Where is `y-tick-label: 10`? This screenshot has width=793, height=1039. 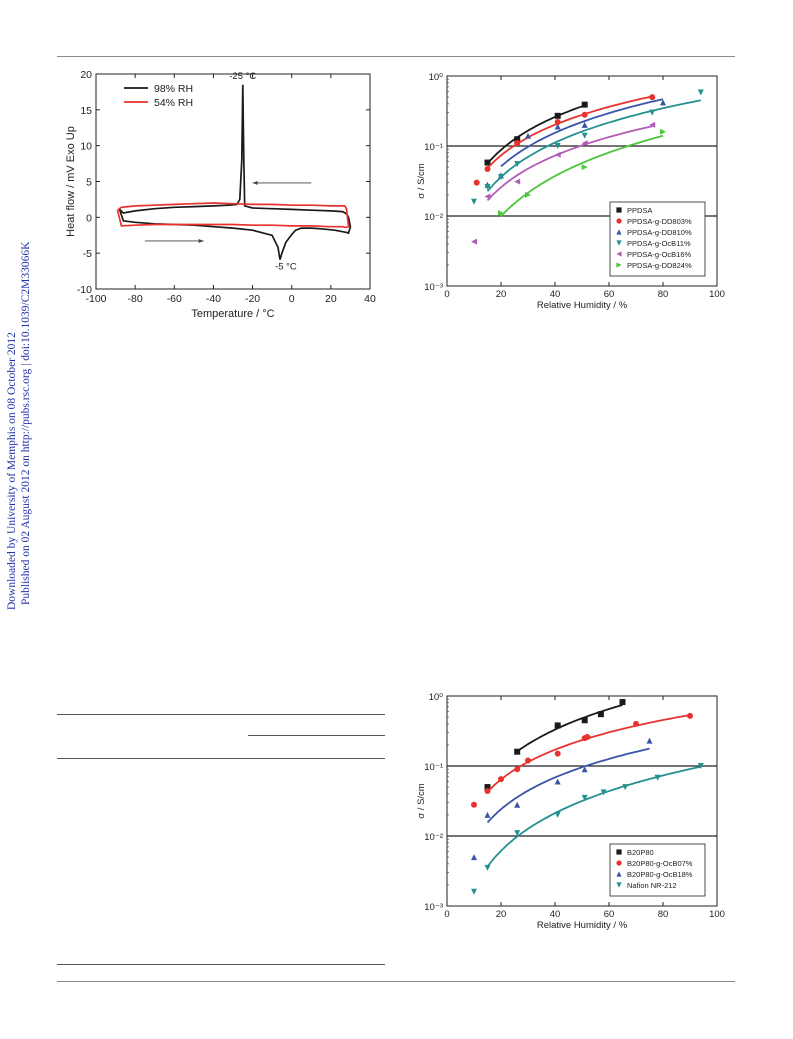 y-tick-label: 10 is located at coordinates (86, 147).